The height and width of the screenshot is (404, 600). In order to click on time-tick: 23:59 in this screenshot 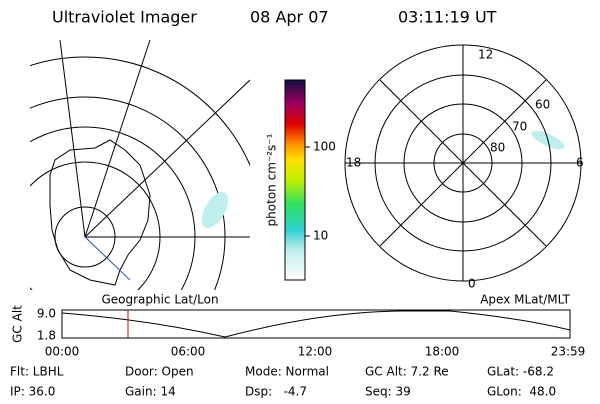, I will do `click(568, 352)`.